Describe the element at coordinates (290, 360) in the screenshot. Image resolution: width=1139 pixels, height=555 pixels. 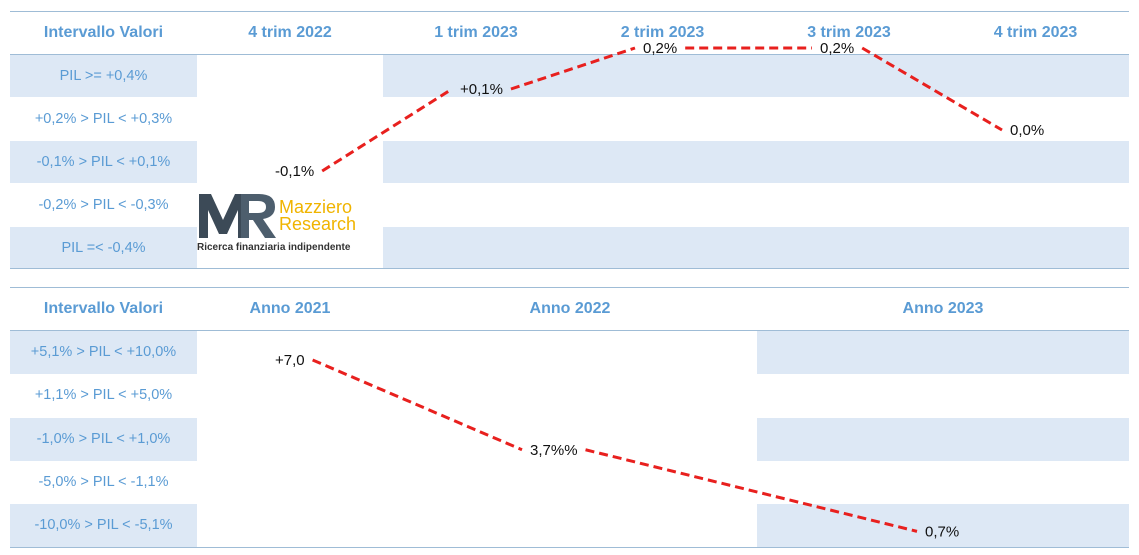
I see `data-label: +7,0` at that location.